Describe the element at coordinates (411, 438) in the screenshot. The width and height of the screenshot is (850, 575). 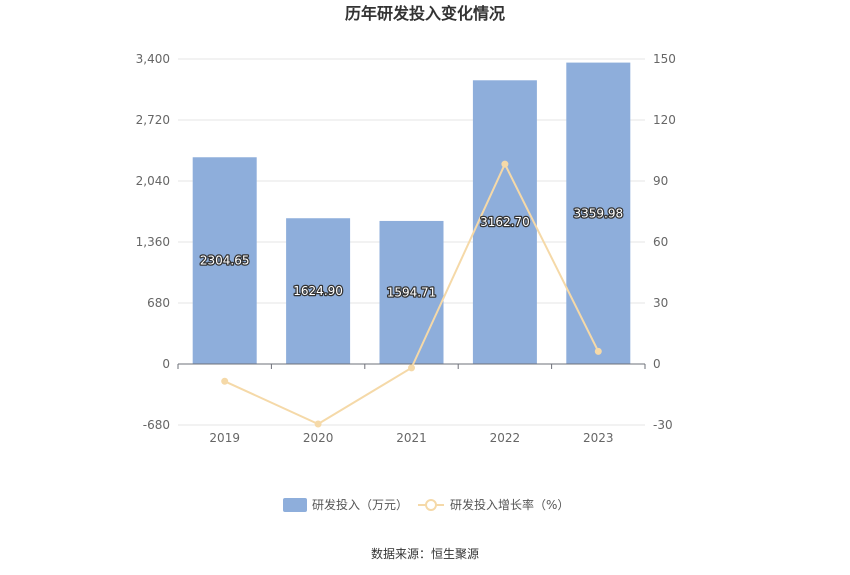
I see `x-axis-tick-label: 2021` at that location.